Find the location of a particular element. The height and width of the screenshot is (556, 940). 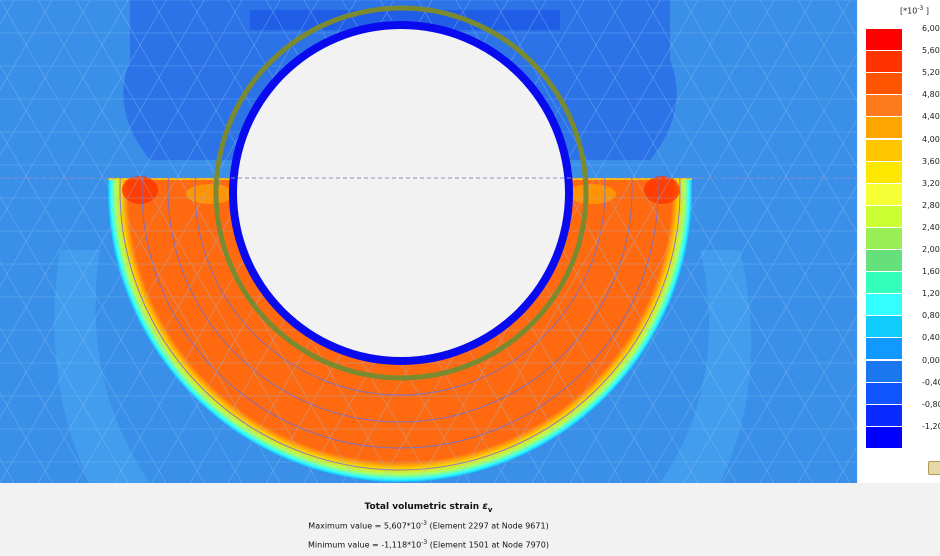

strain-zone-right-notch is located at coordinates (592, 194).